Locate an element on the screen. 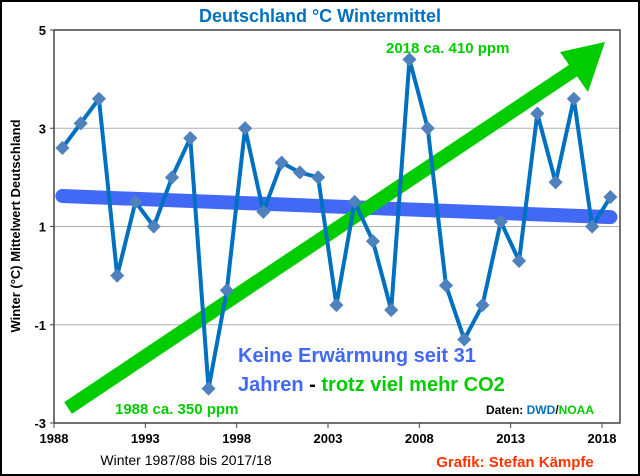 This screenshot has width=640, height=476. source-sep: / is located at coordinates (557, 410).